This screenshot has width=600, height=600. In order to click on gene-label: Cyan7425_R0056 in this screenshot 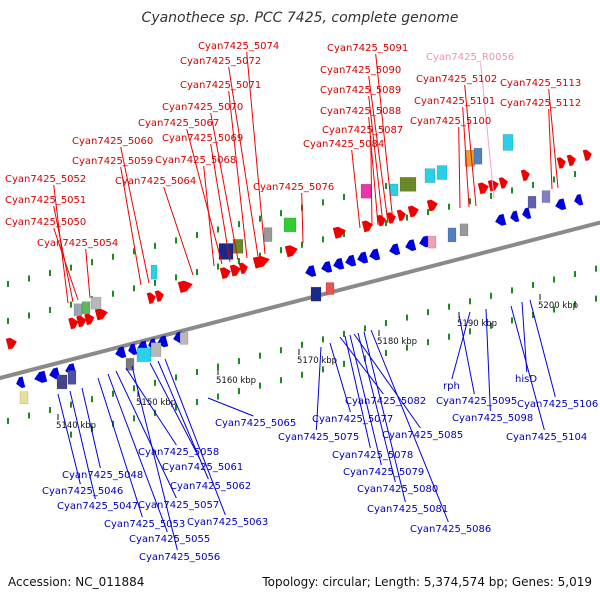, I will do `click(470, 57)`.